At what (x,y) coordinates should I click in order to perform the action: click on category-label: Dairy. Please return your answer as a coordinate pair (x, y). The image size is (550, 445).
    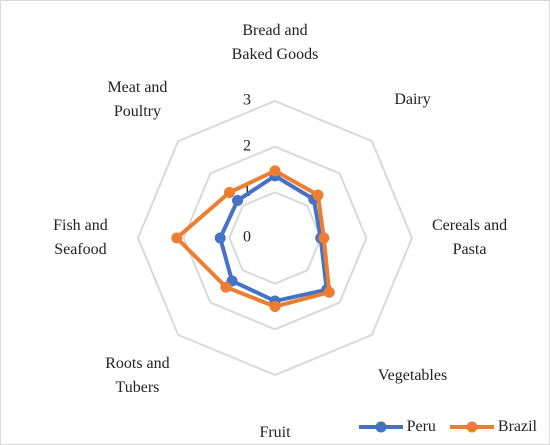
    Looking at the image, I should click on (412, 100).